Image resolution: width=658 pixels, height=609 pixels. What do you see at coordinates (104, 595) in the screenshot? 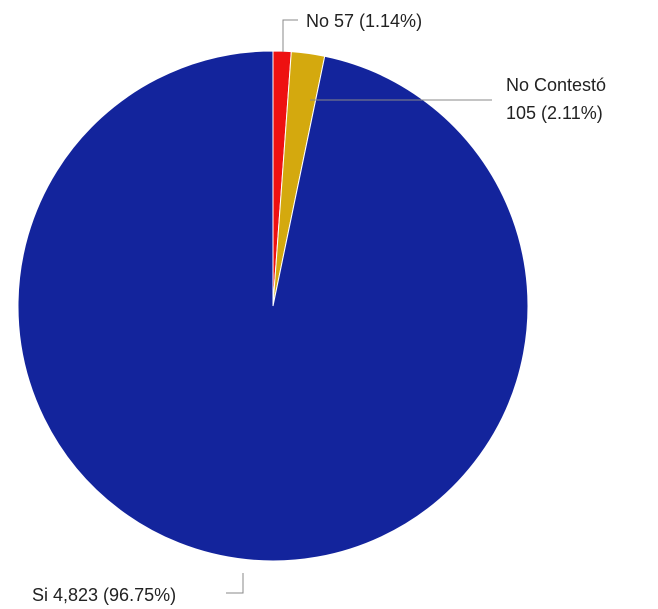
I see `slice-label-si: Si 4,823 (96.75%)` at bounding box center [104, 595].